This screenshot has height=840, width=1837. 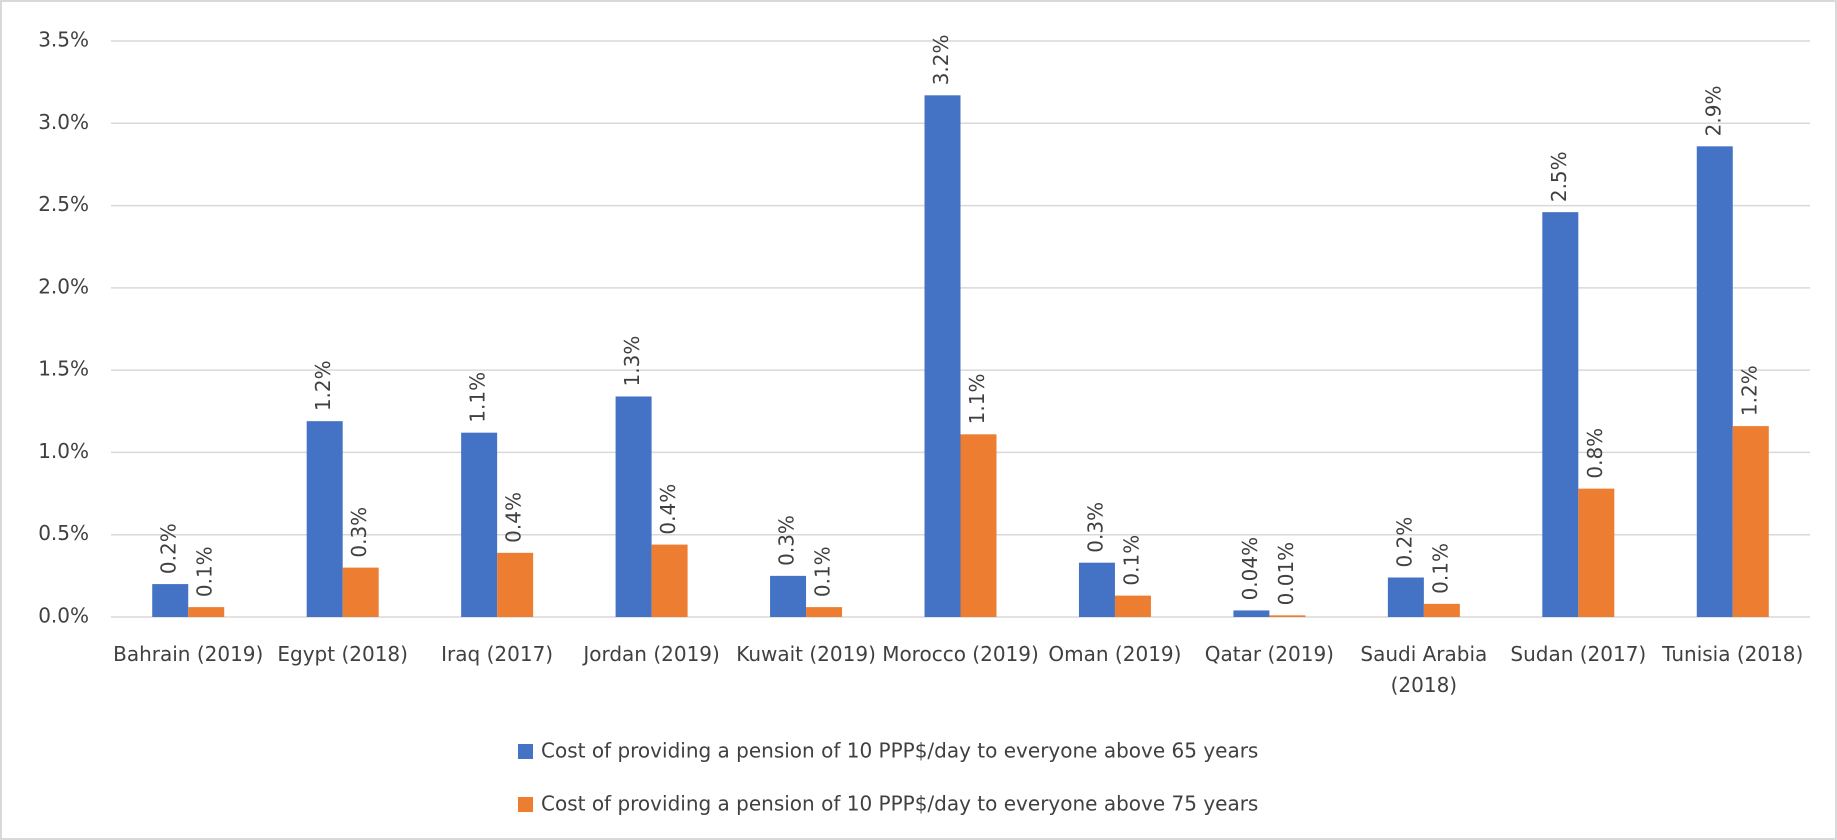 I want to click on data-label: 1.3%, so click(x=632, y=361).